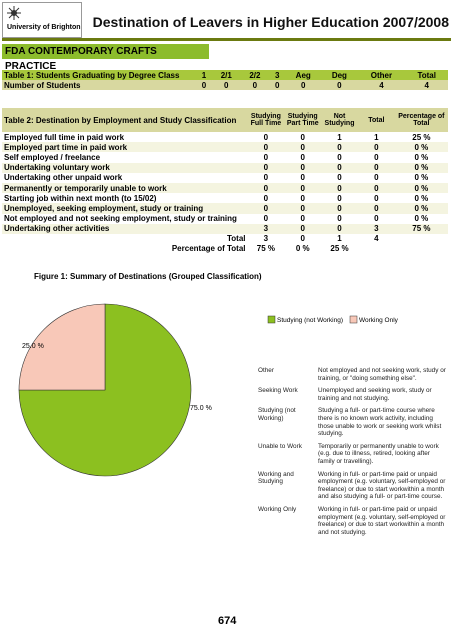 The width and height of the screenshot is (453, 640). I want to click on percentage-row: Percentage of Total 75 % 0 % 25 %, so click(225, 249).